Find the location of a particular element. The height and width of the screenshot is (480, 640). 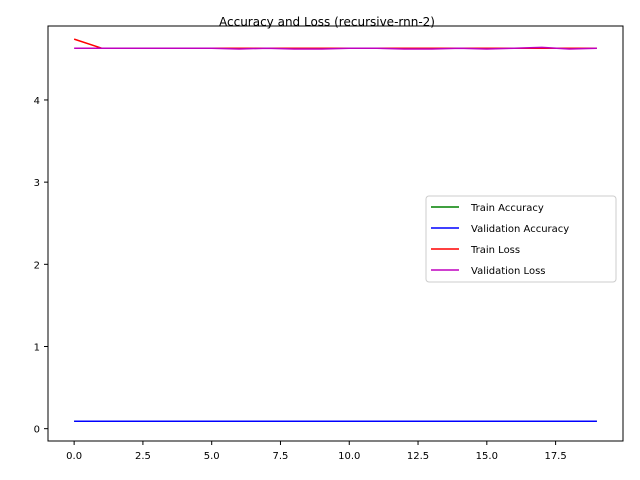

x-tick-label: 2.5 is located at coordinates (143, 456).